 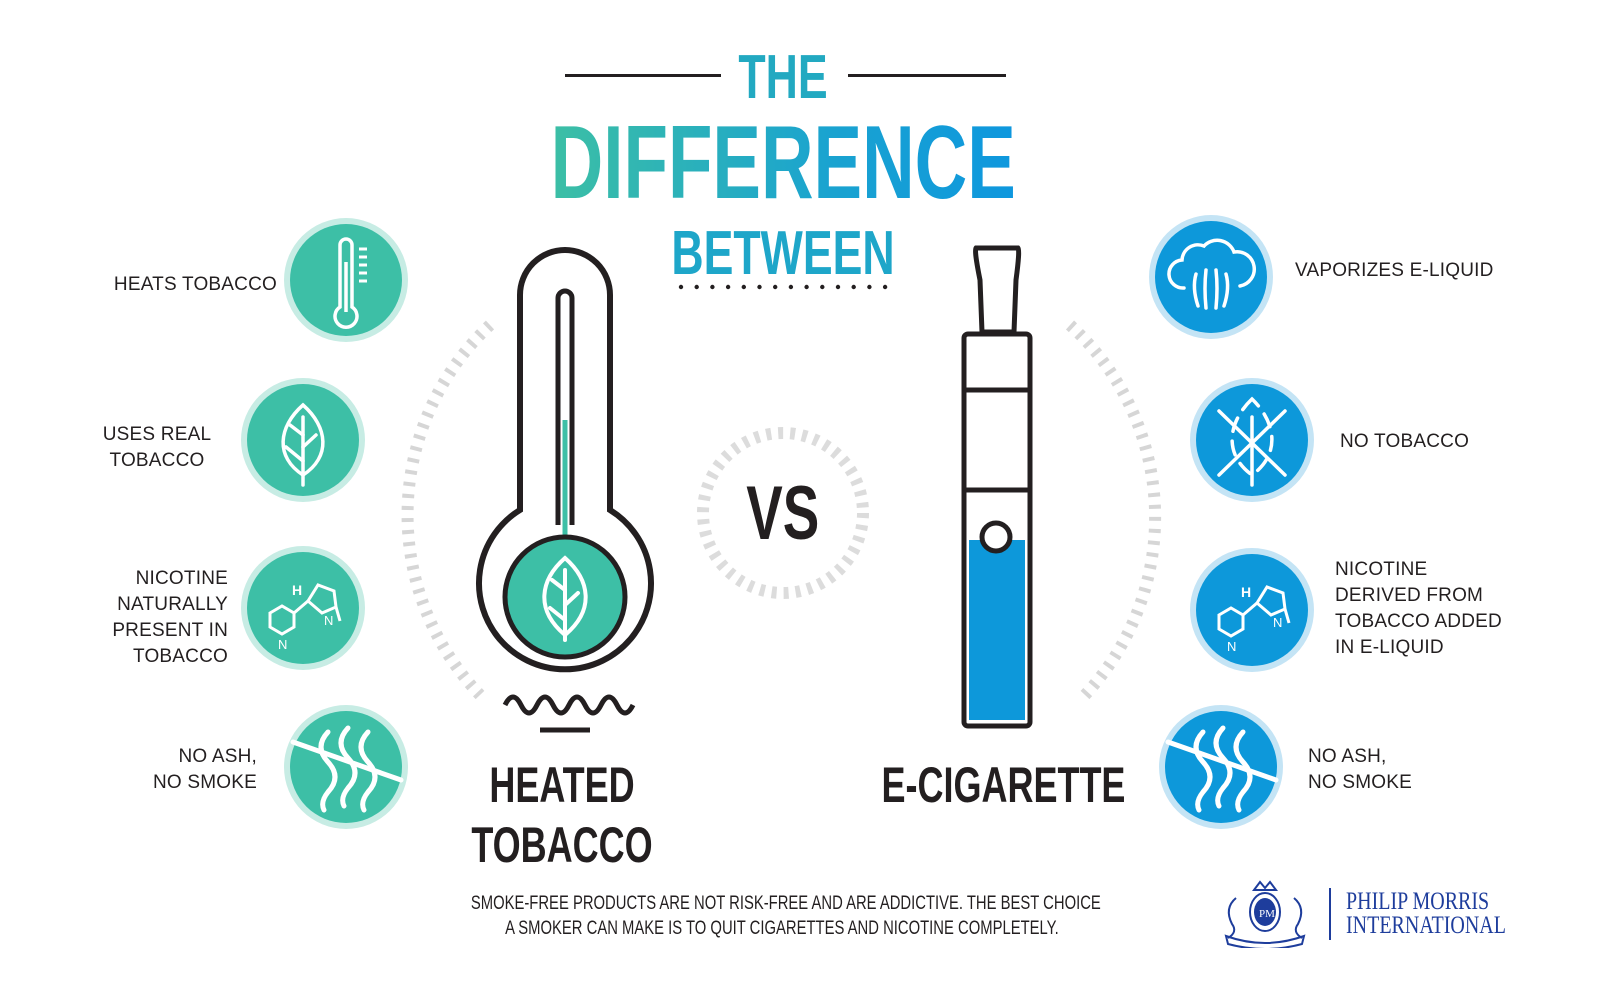 What do you see at coordinates (783, 253) in the screenshot?
I see `title-between: BETWEEN` at bounding box center [783, 253].